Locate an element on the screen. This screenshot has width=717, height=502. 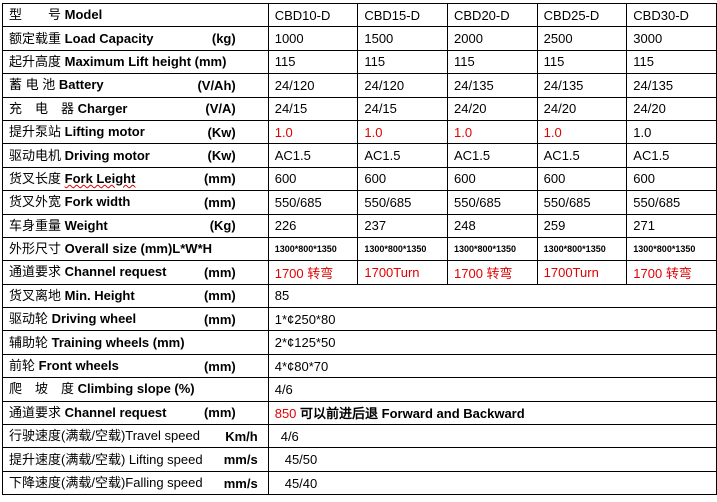
row-label: 货叉长度 Fork Leight (mm) is located at coordinates (135, 179).